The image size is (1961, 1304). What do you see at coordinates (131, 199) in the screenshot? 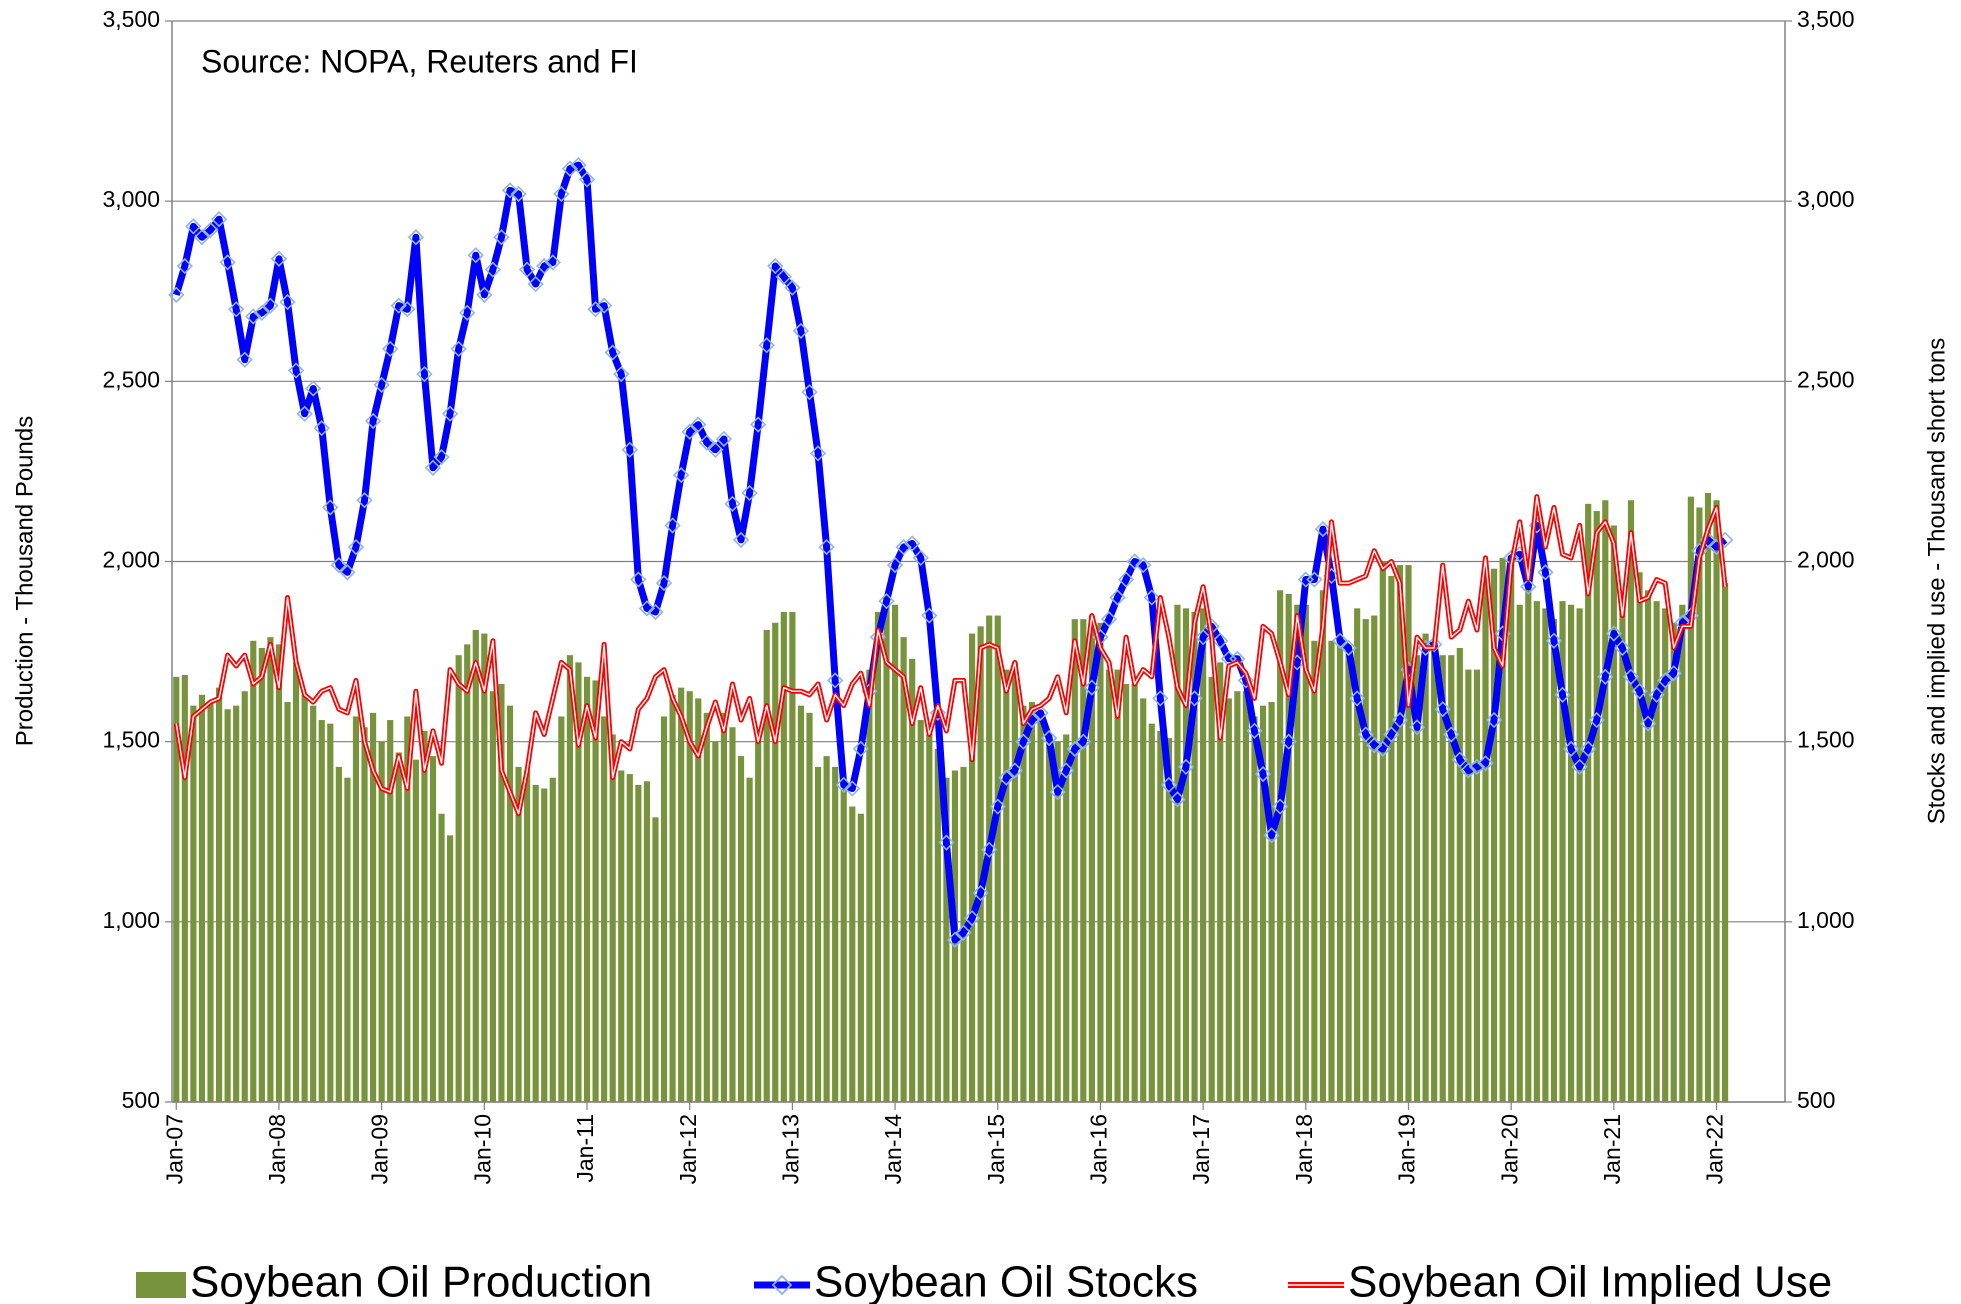
I see `y-tick-label: 3,000` at bounding box center [131, 199].